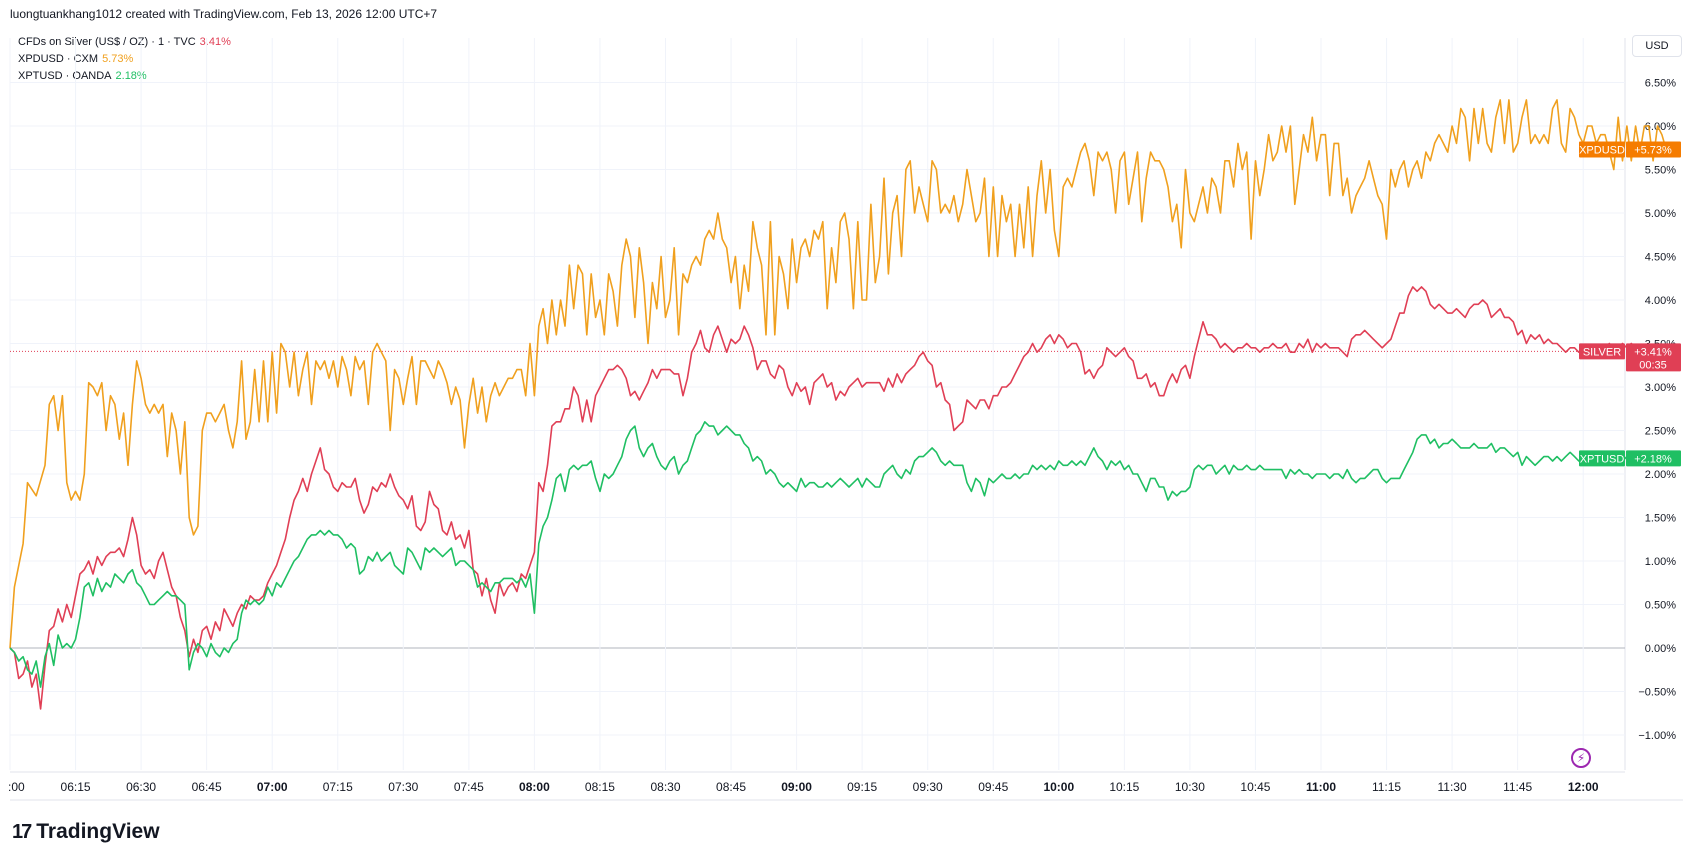 The height and width of the screenshot is (861, 1693). I want to click on price-tag-value: +5.73%, so click(1653, 150).